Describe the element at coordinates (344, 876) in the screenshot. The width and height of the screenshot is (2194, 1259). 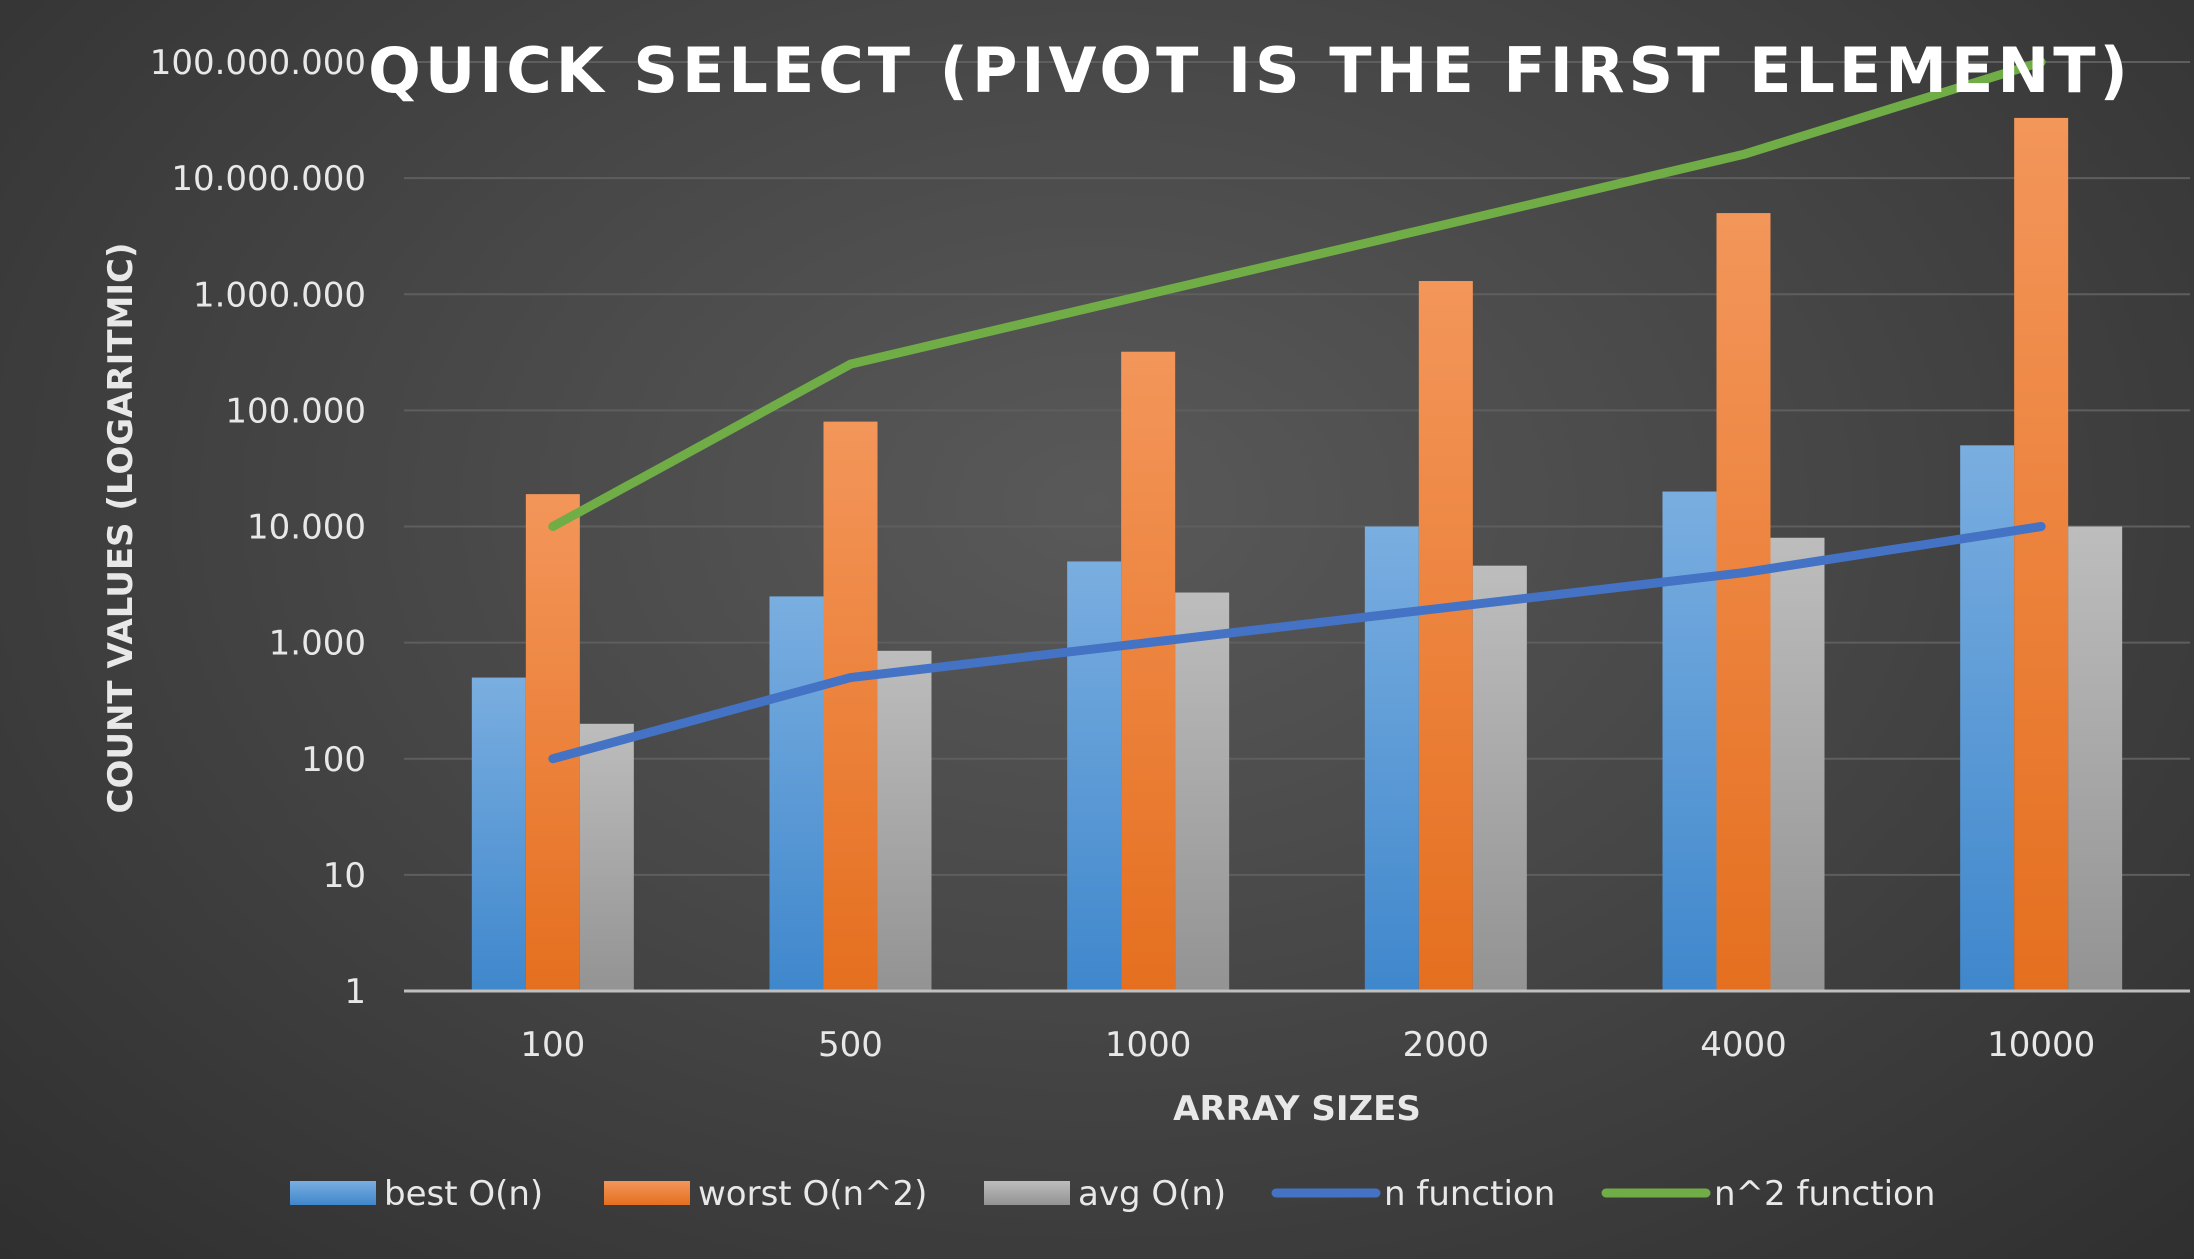
I see `y-tick-label: 10` at that location.